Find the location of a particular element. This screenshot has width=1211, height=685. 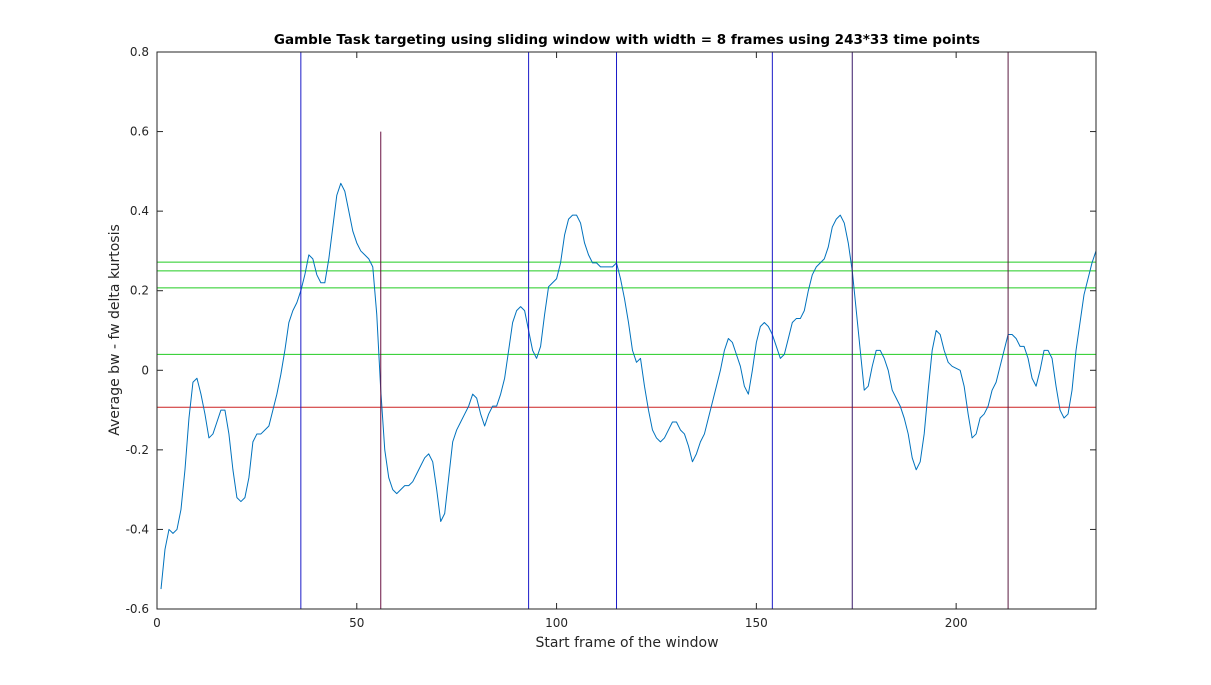

x-tick-label: 0 is located at coordinates (157, 623).